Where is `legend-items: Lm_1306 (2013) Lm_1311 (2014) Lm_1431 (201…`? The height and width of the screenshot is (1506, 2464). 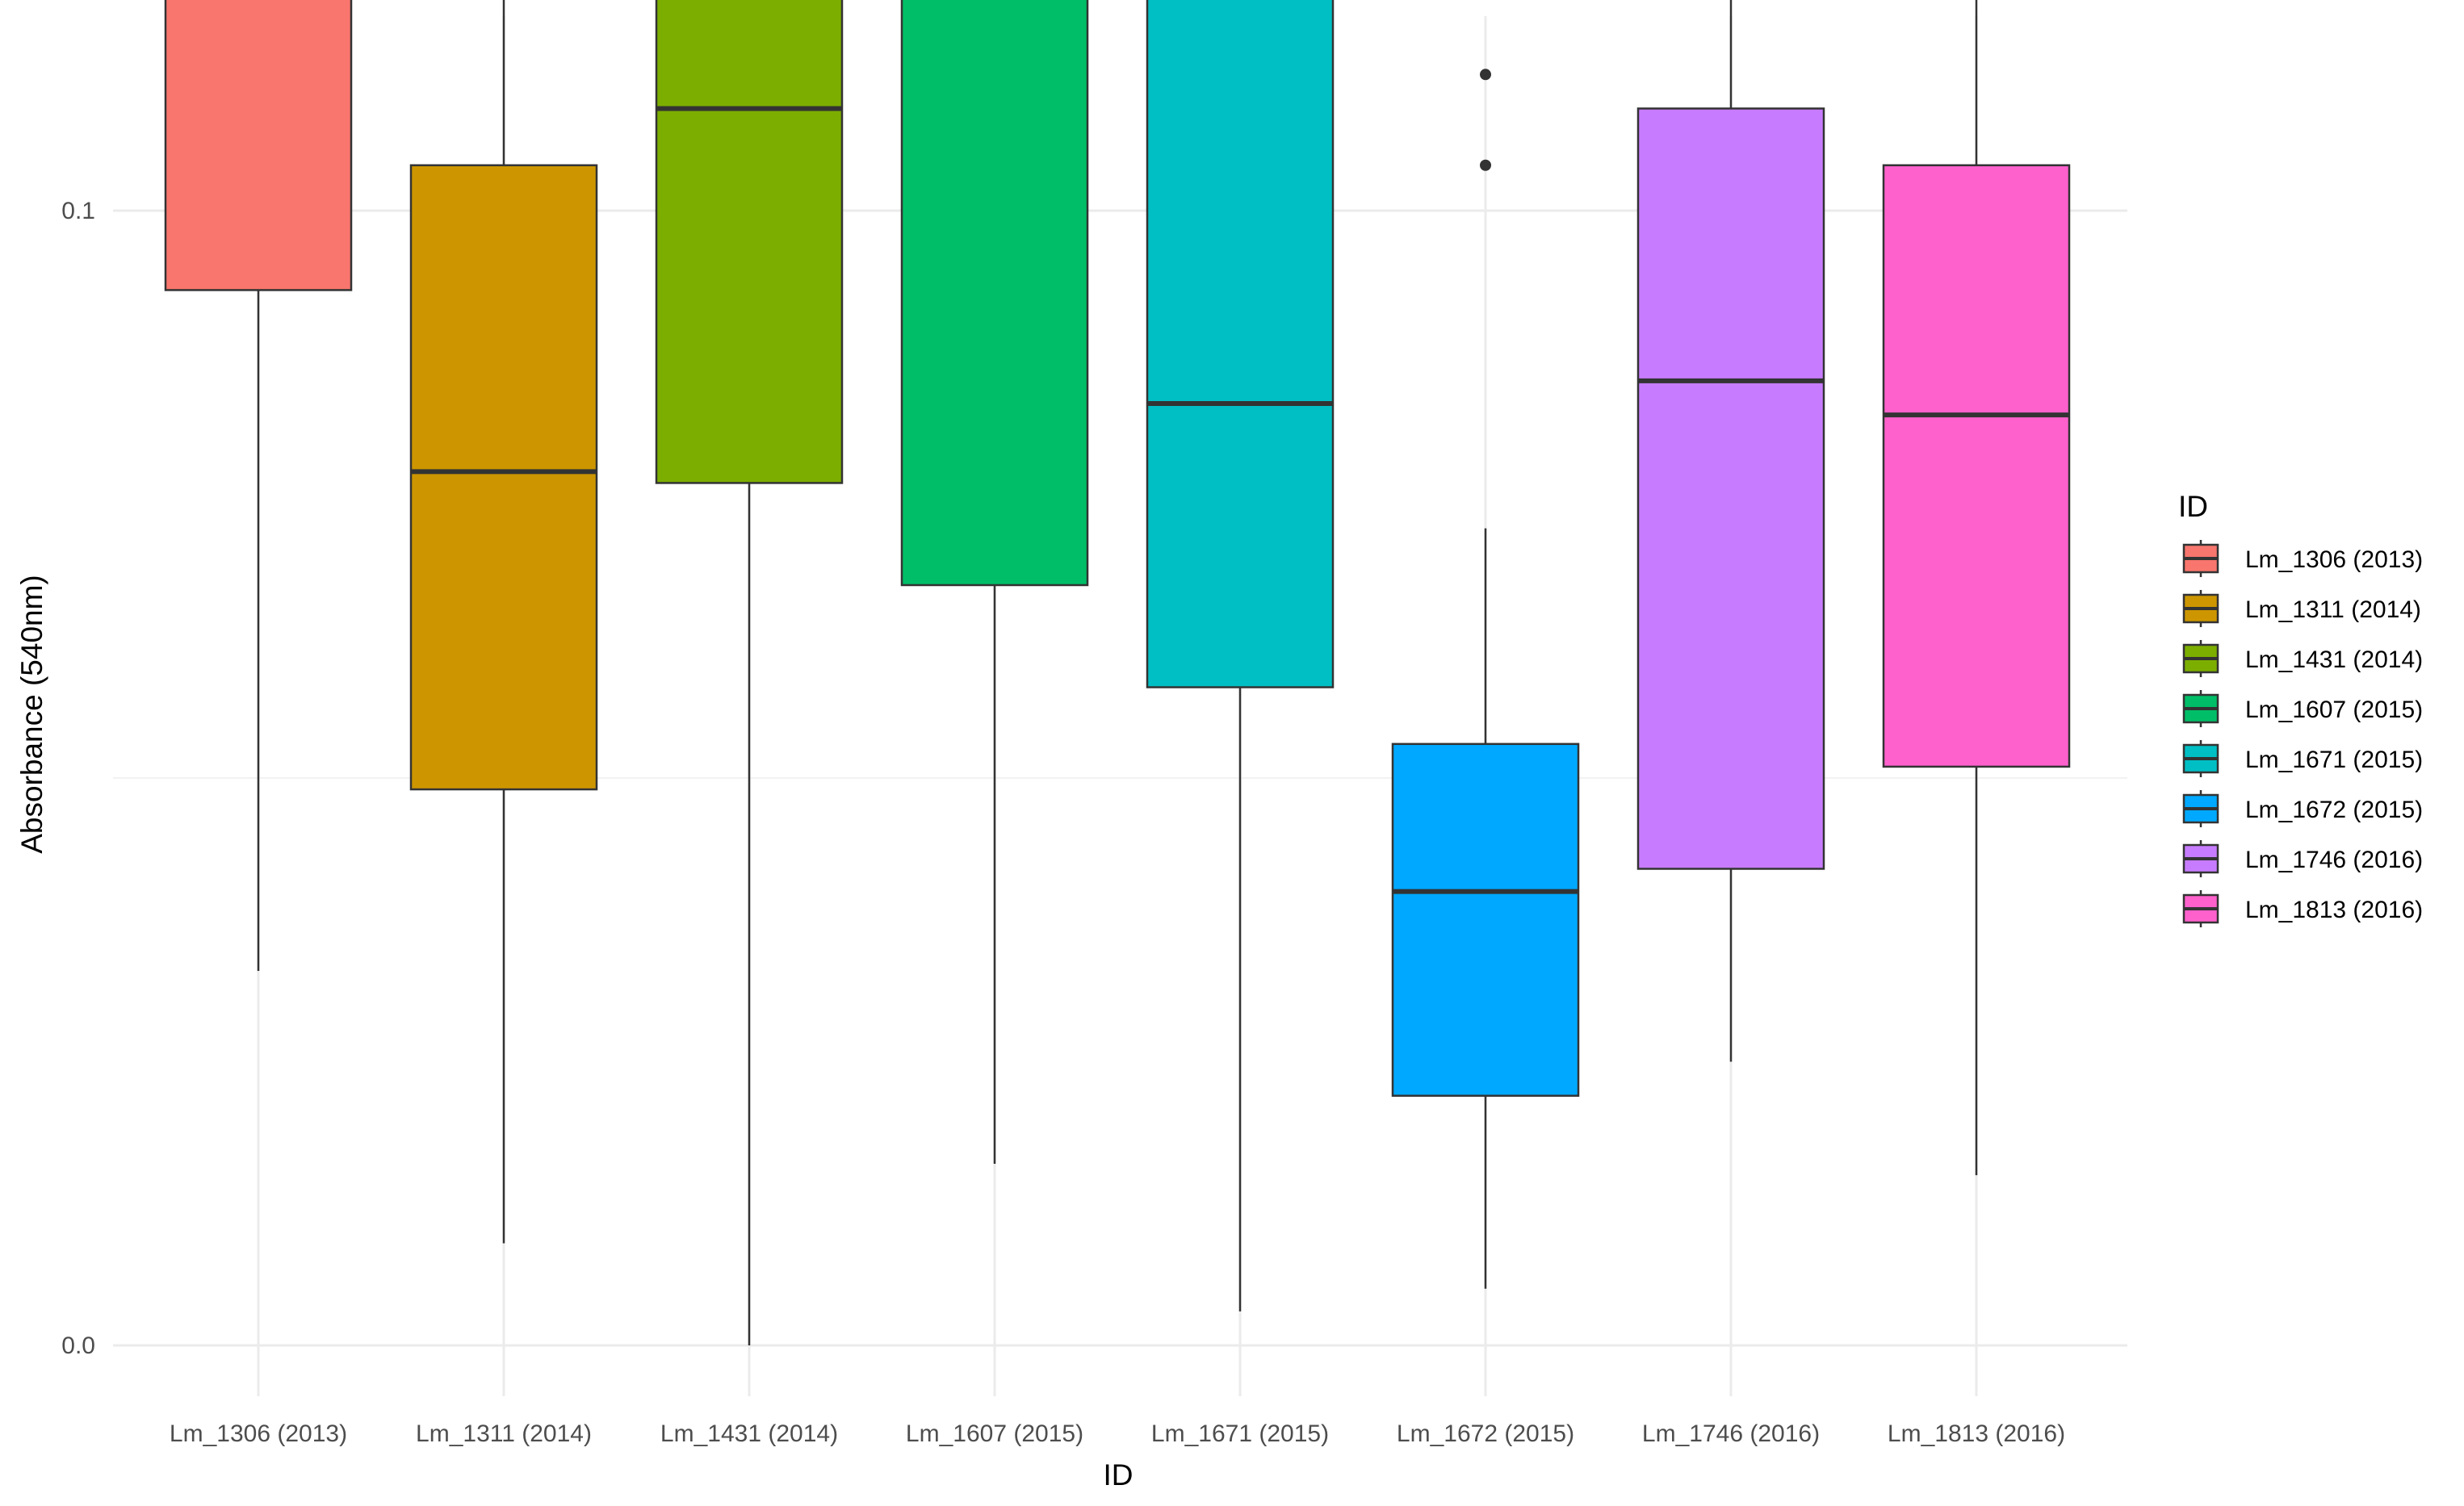
legend-items: Lm_1306 (2013) Lm_1311 (2014) Lm_1431 (201… is located at coordinates (2302, 733).